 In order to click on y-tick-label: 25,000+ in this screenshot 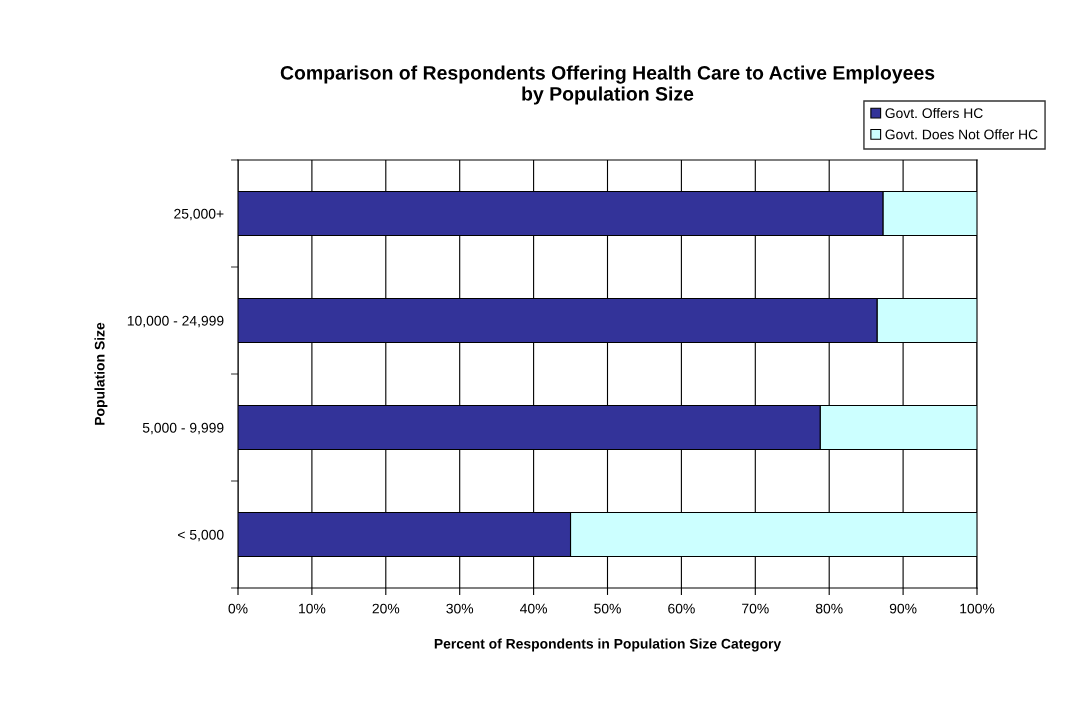, I will do `click(199, 214)`.